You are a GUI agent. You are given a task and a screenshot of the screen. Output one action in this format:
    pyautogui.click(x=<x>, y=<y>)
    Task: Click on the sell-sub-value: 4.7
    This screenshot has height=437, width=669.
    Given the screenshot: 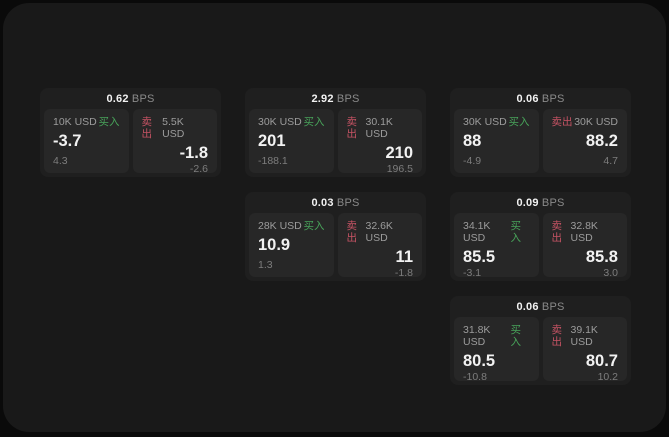 What is the action you would take?
    pyautogui.click(x=610, y=161)
    